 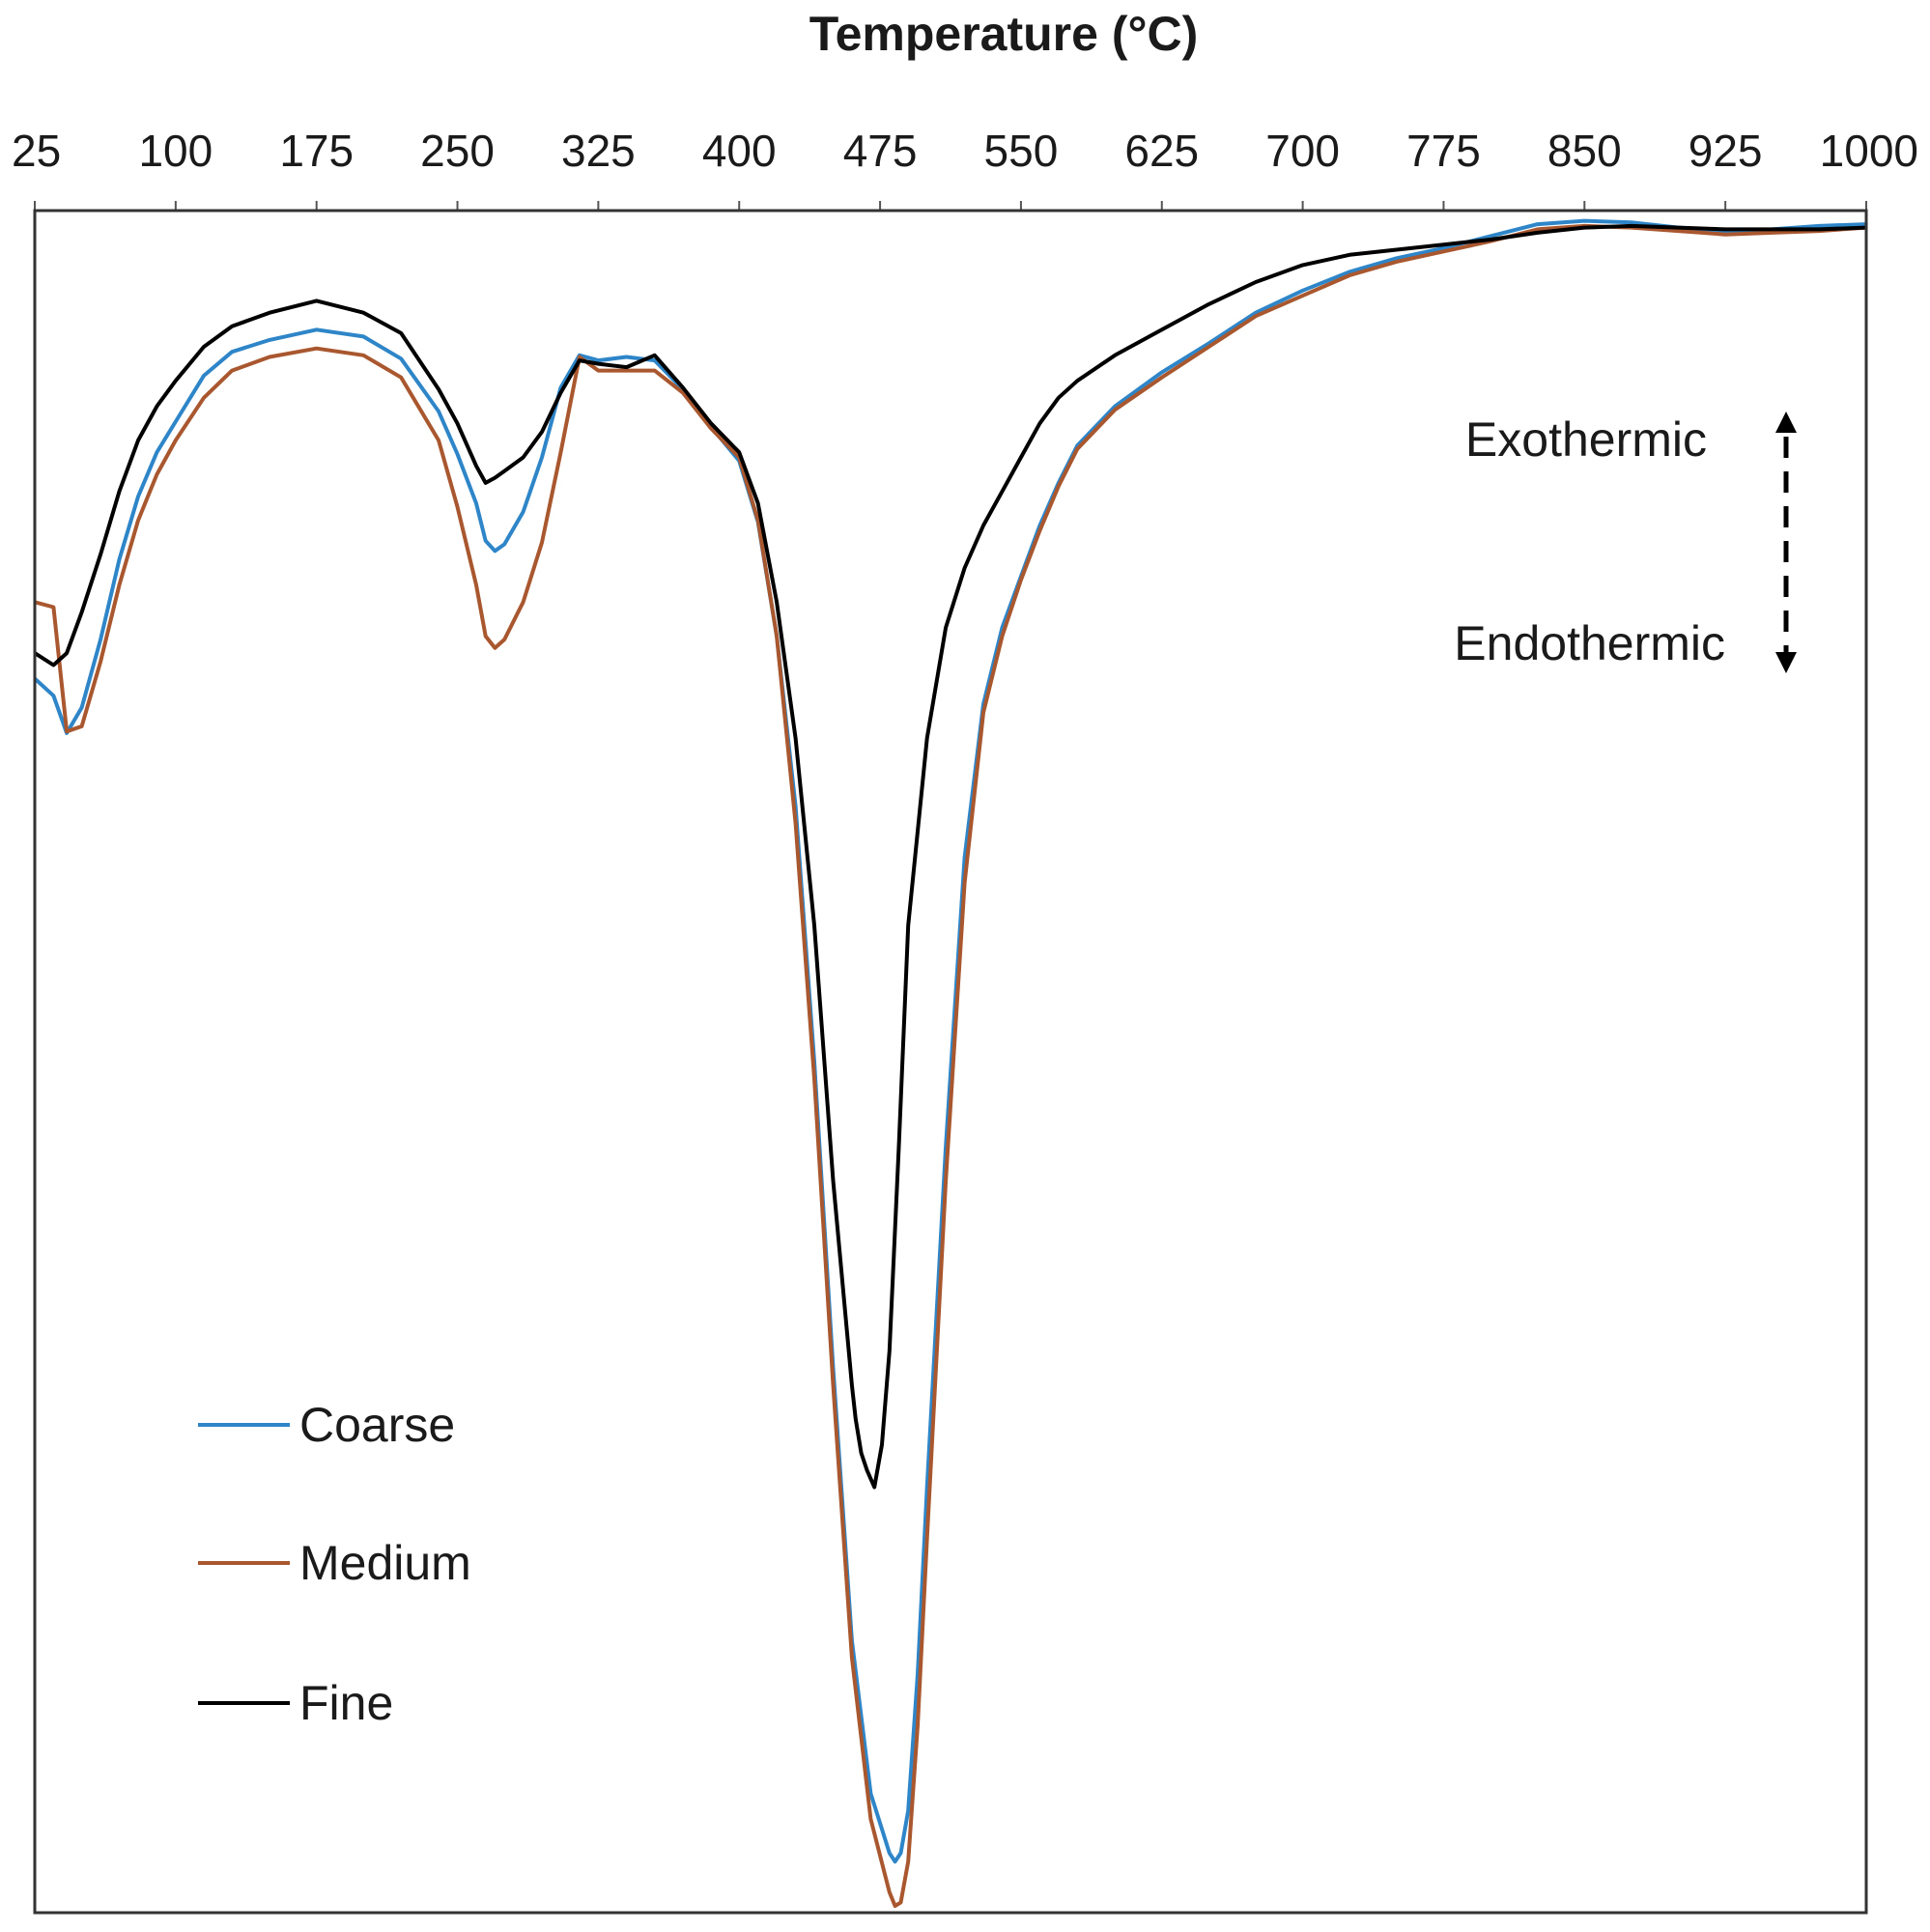 What do you see at coordinates (1726, 151) in the screenshot?
I see `x-tick-label: 925` at bounding box center [1726, 151].